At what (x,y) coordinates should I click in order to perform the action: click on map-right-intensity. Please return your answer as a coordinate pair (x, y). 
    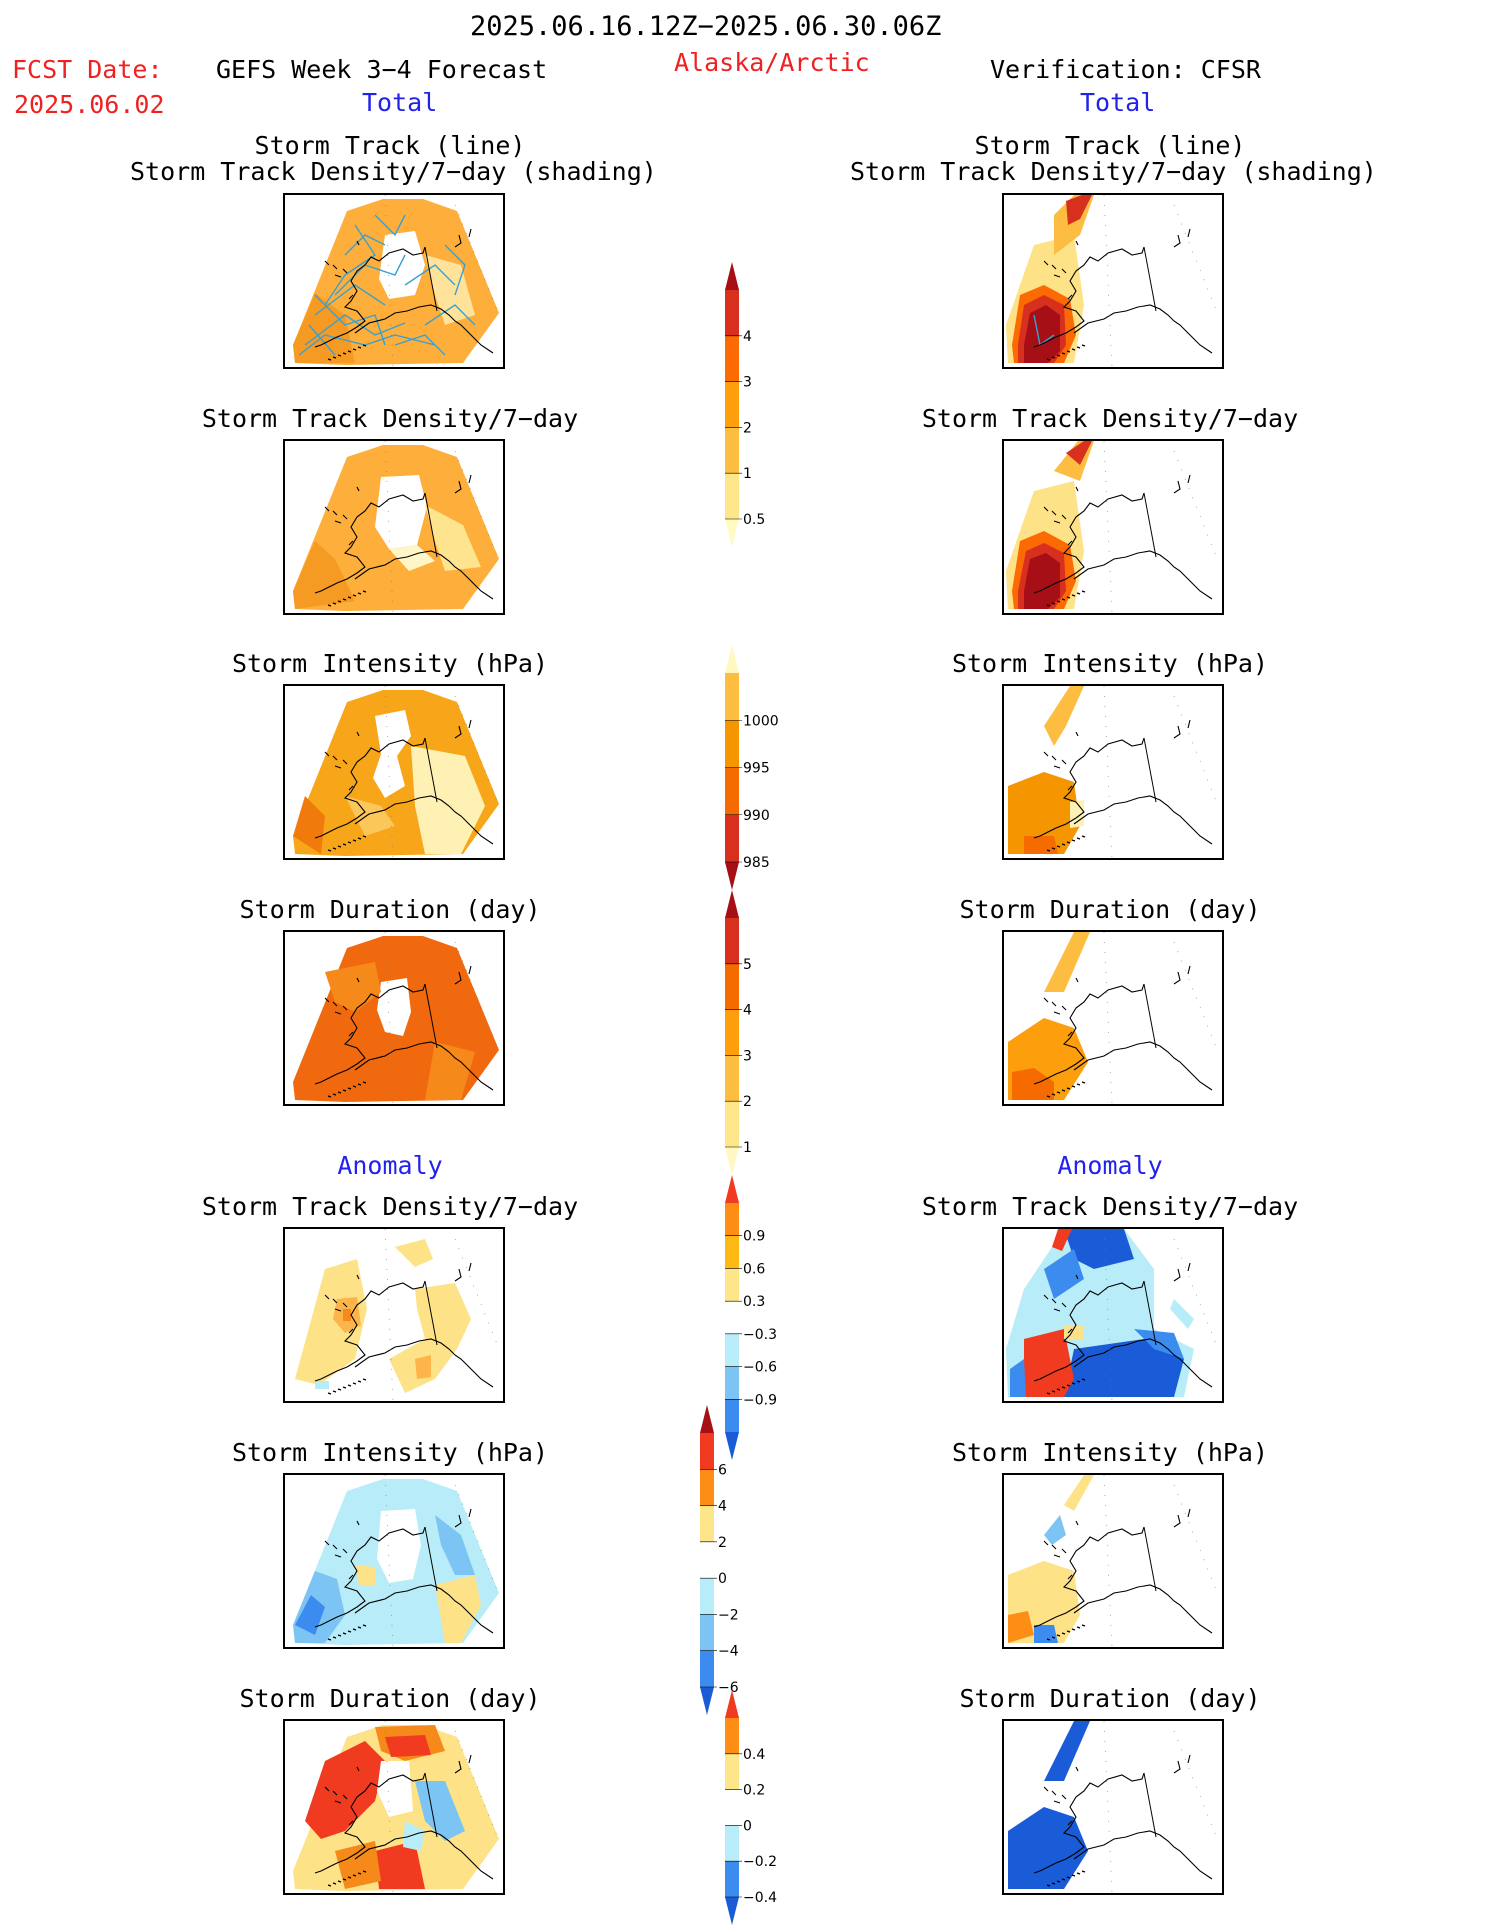
    Looking at the image, I should click on (1113, 772).